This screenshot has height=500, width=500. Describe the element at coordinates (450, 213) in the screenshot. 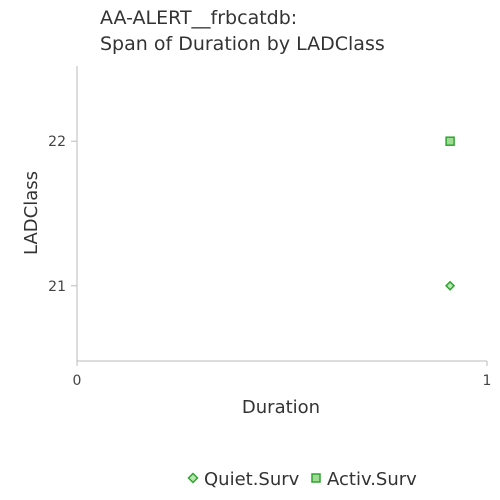

I see `data-points` at that location.